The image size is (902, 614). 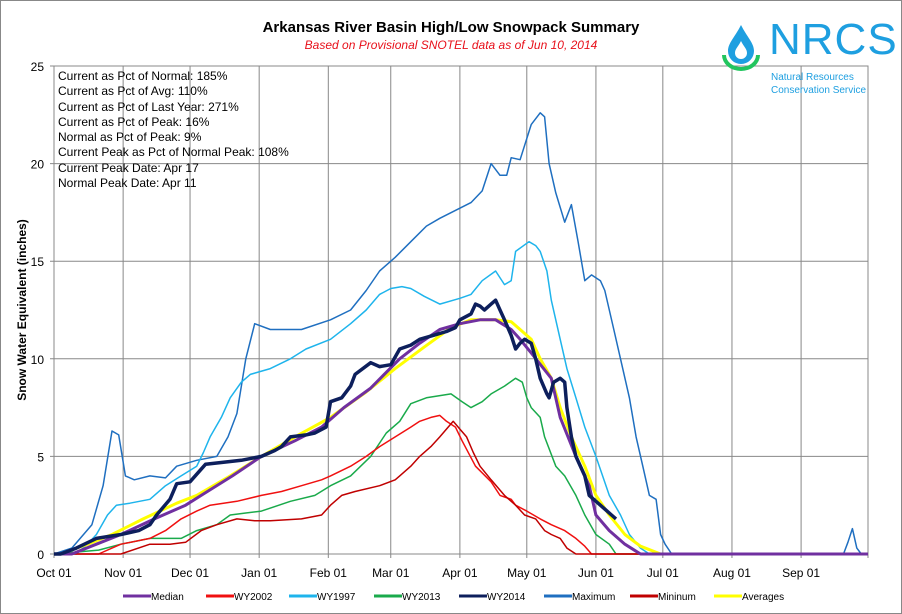 I want to click on y-tick-label: 15, so click(x=38, y=262).